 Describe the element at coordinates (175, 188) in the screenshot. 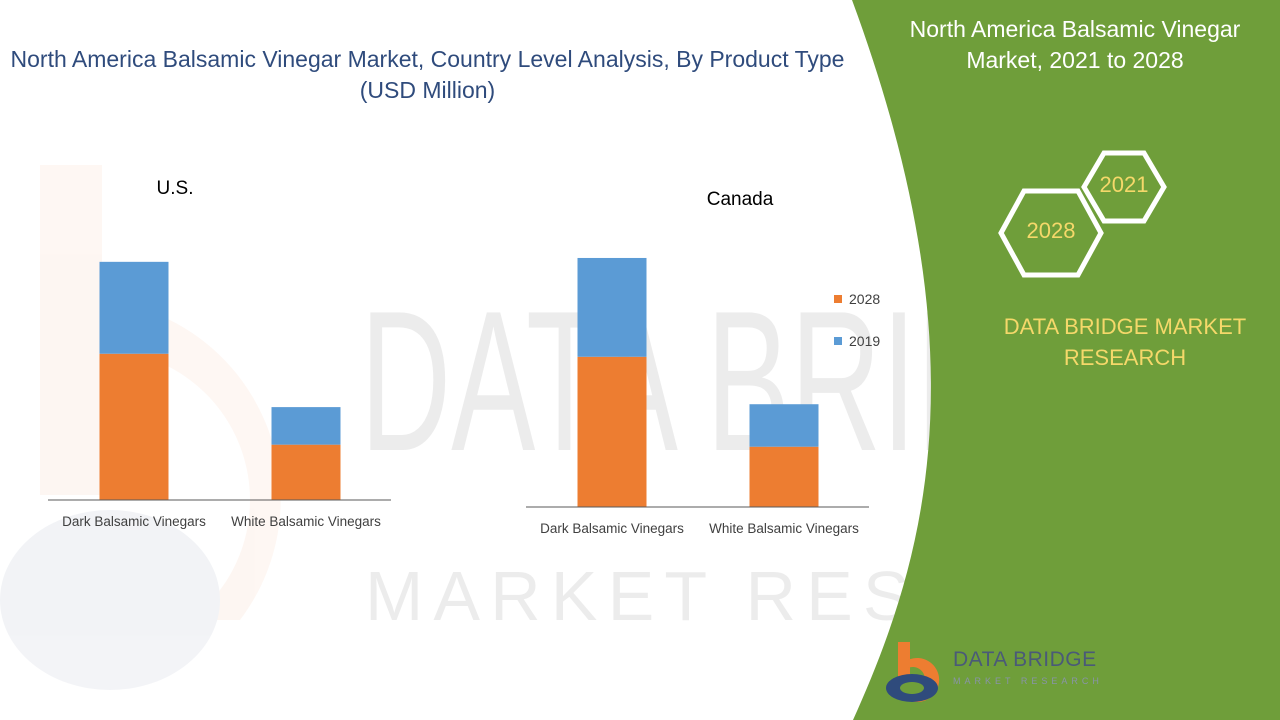

I see `chart-title: U.S.` at that location.